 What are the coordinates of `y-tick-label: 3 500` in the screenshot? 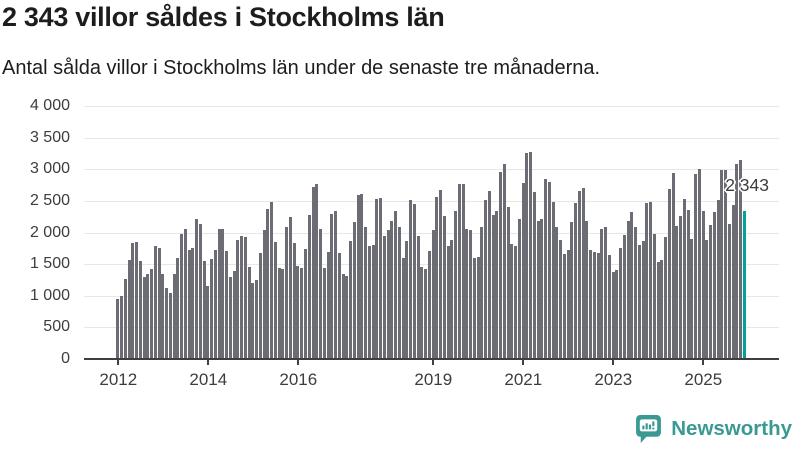 It's located at (49, 137).